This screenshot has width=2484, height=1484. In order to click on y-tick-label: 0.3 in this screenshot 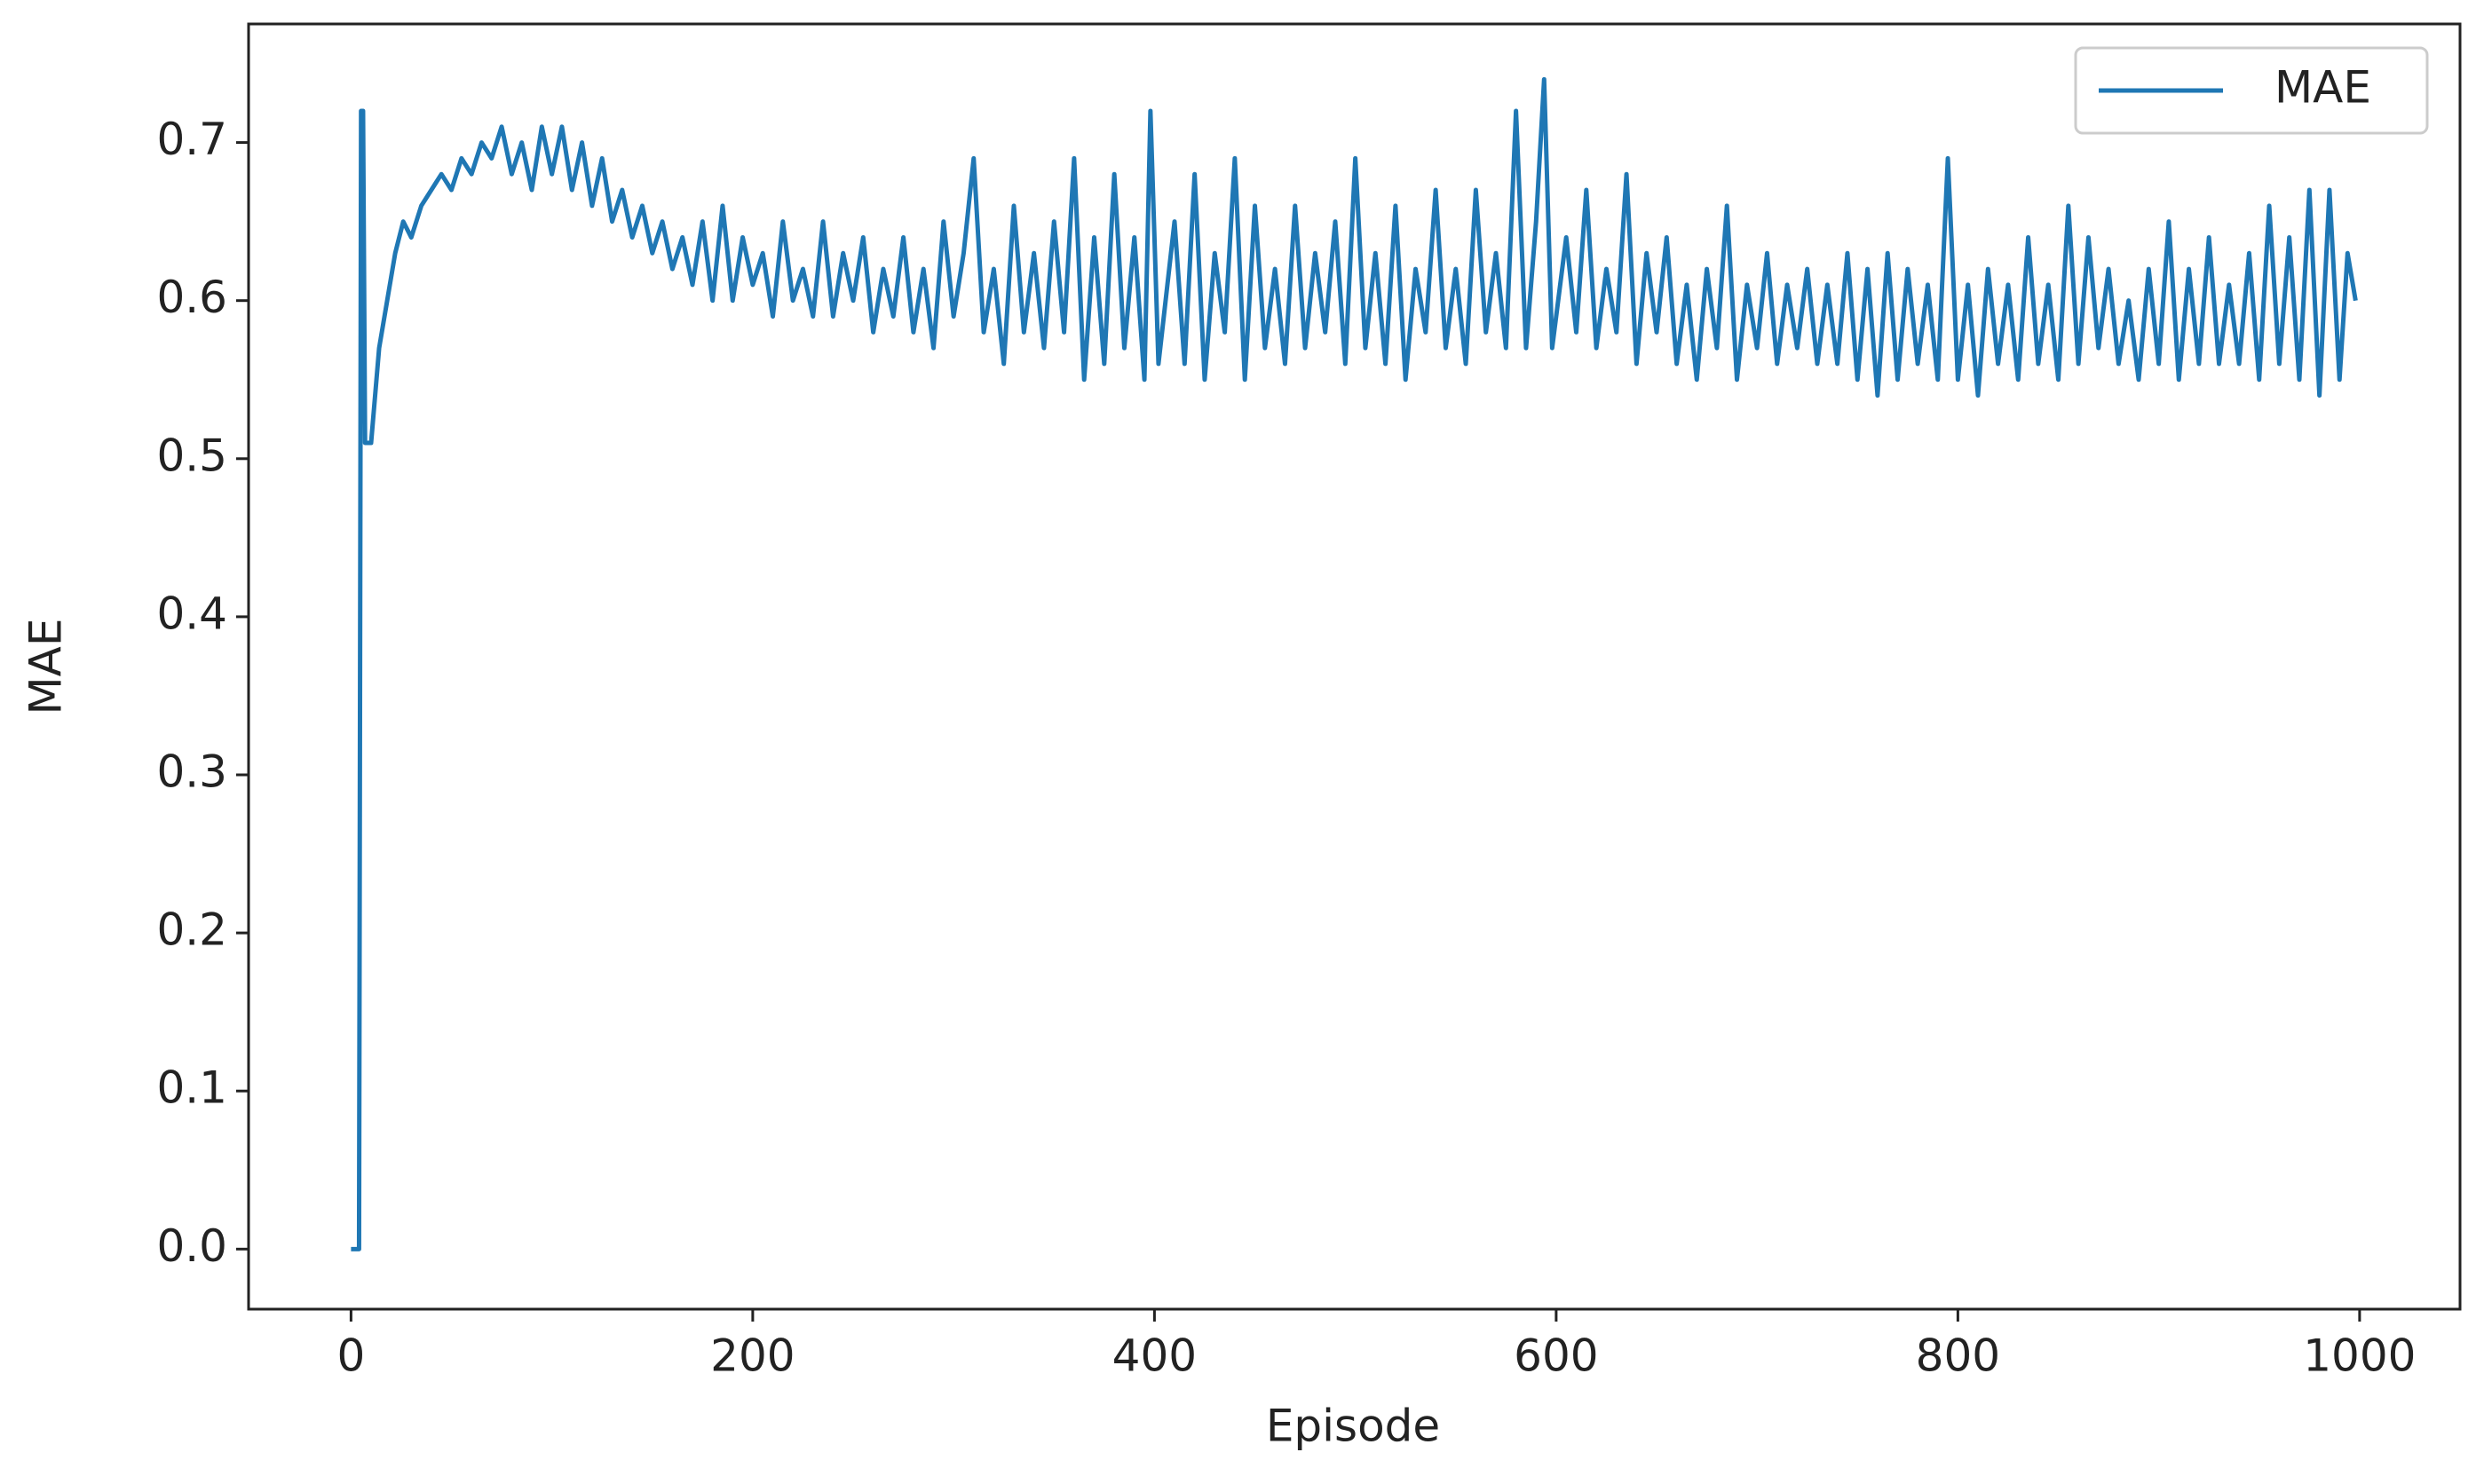, I will do `click(191, 772)`.